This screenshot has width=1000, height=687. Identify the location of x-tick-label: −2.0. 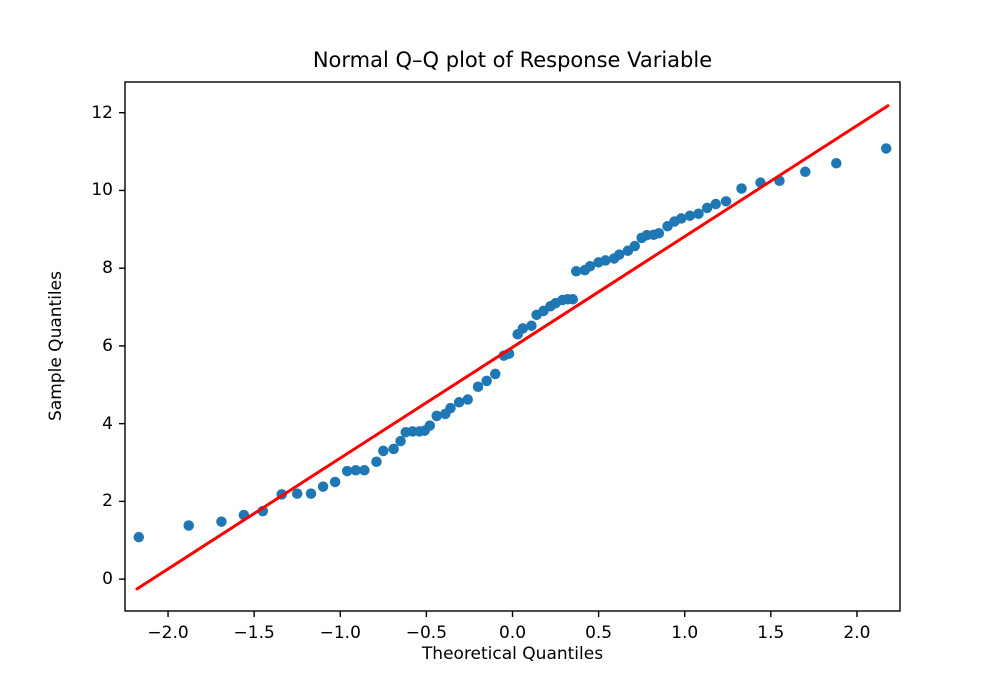
(168, 633).